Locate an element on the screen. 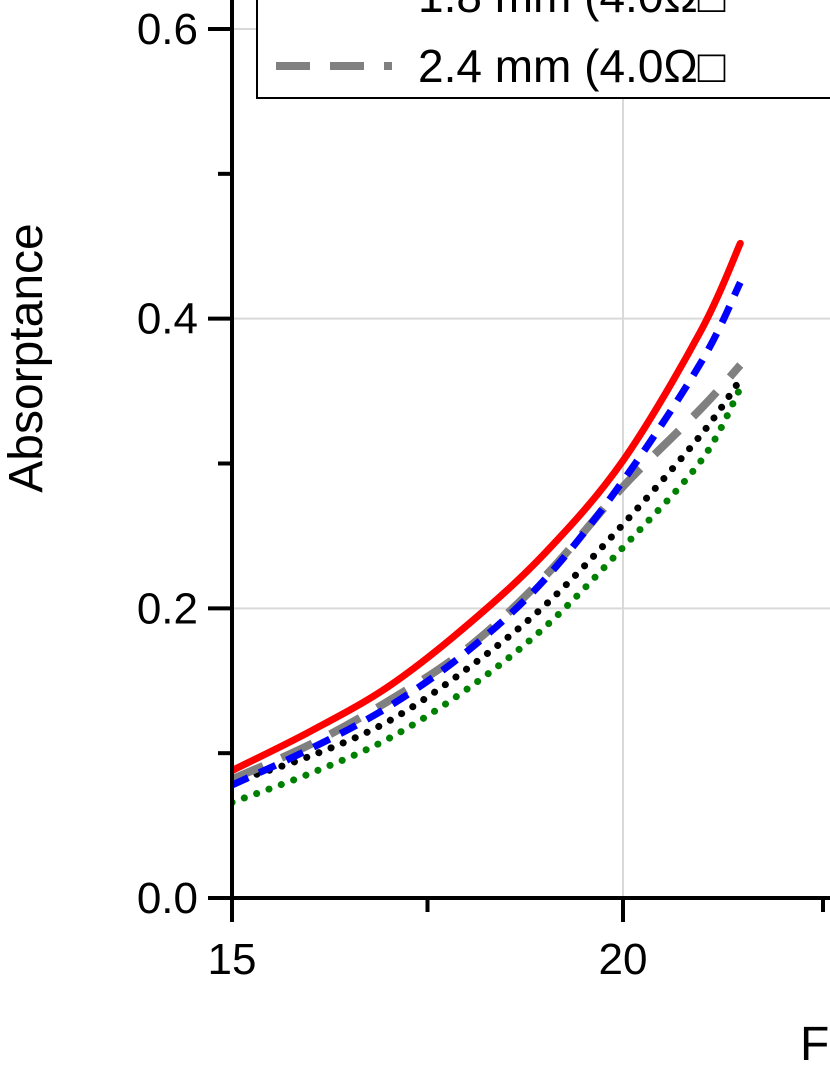  legend-label: 1.8 mm (4.0Ω□ is located at coordinates (572, 11).